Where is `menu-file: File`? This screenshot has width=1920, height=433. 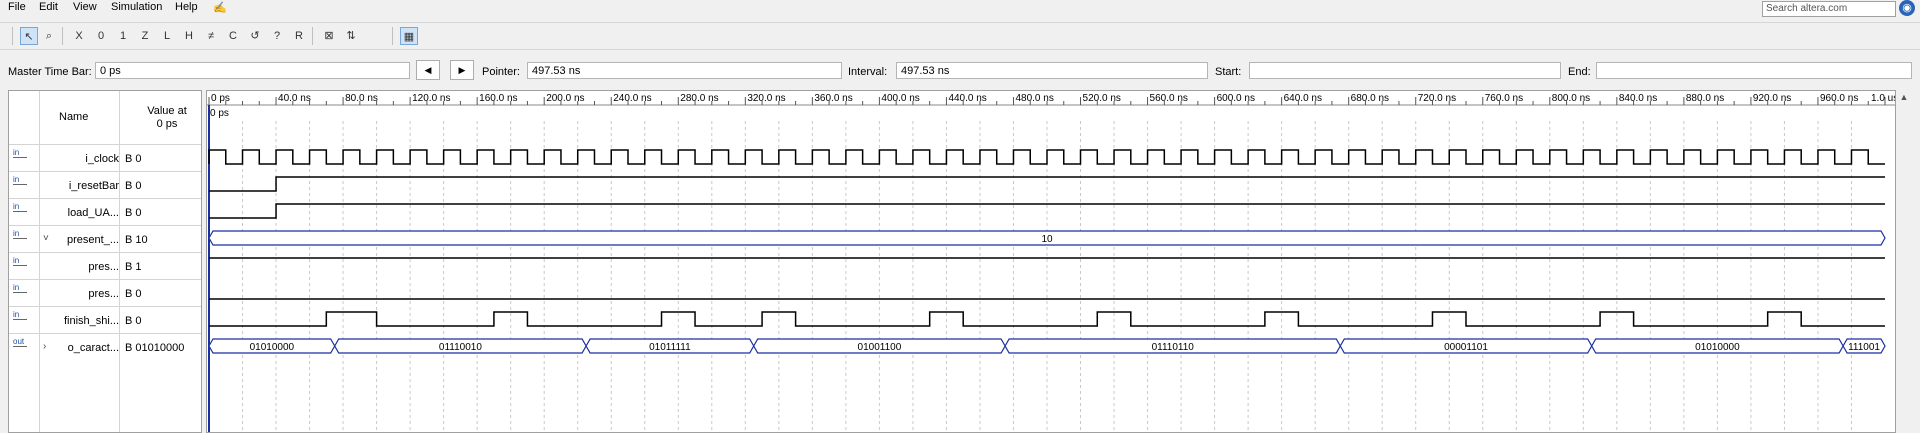
menu-file: File is located at coordinates (17, 7).